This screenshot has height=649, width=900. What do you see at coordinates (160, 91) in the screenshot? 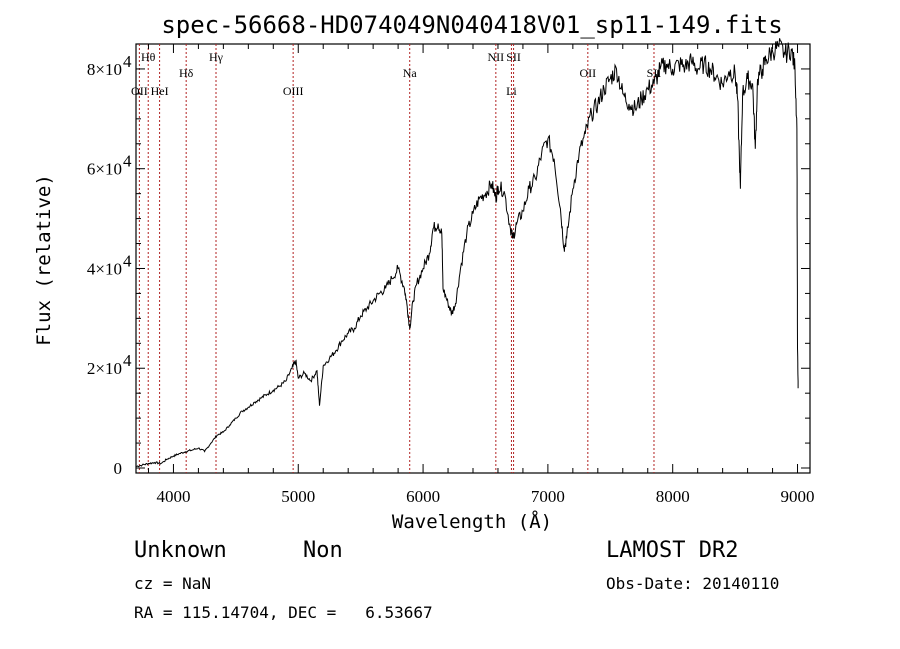
I see `spectral-line-label: HeI` at bounding box center [160, 91].